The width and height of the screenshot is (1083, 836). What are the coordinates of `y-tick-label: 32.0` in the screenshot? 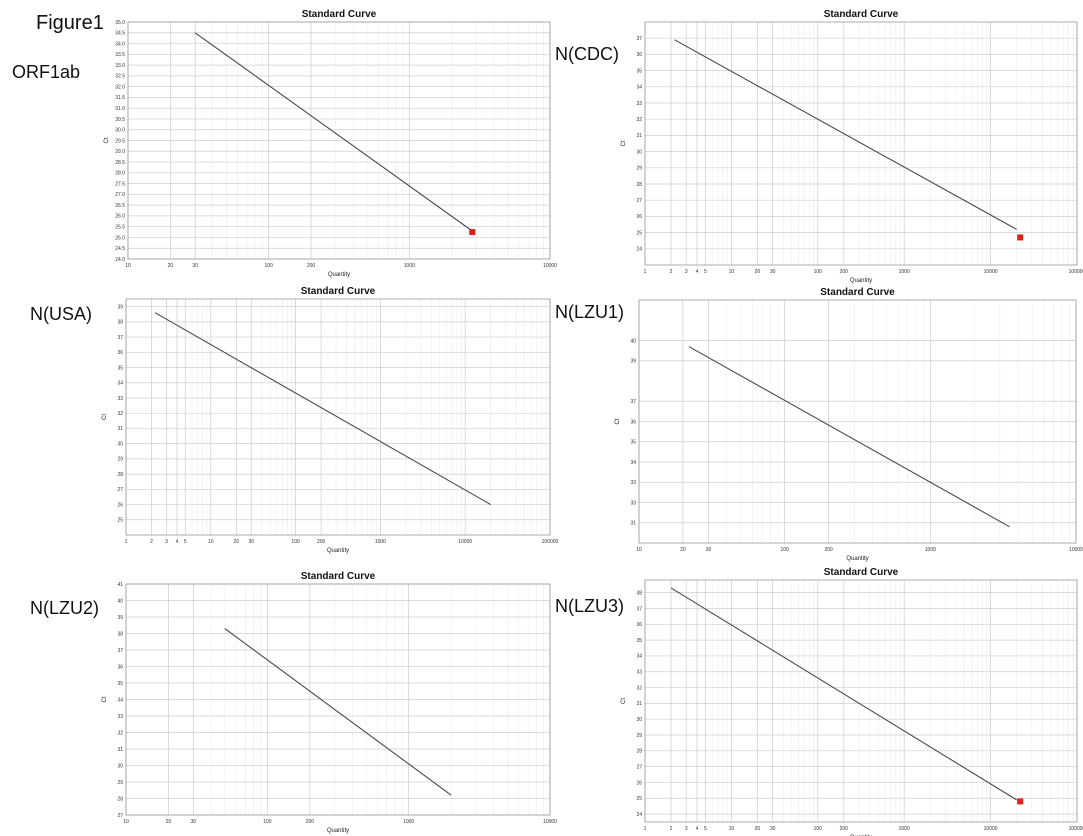 It's located at (120, 87).